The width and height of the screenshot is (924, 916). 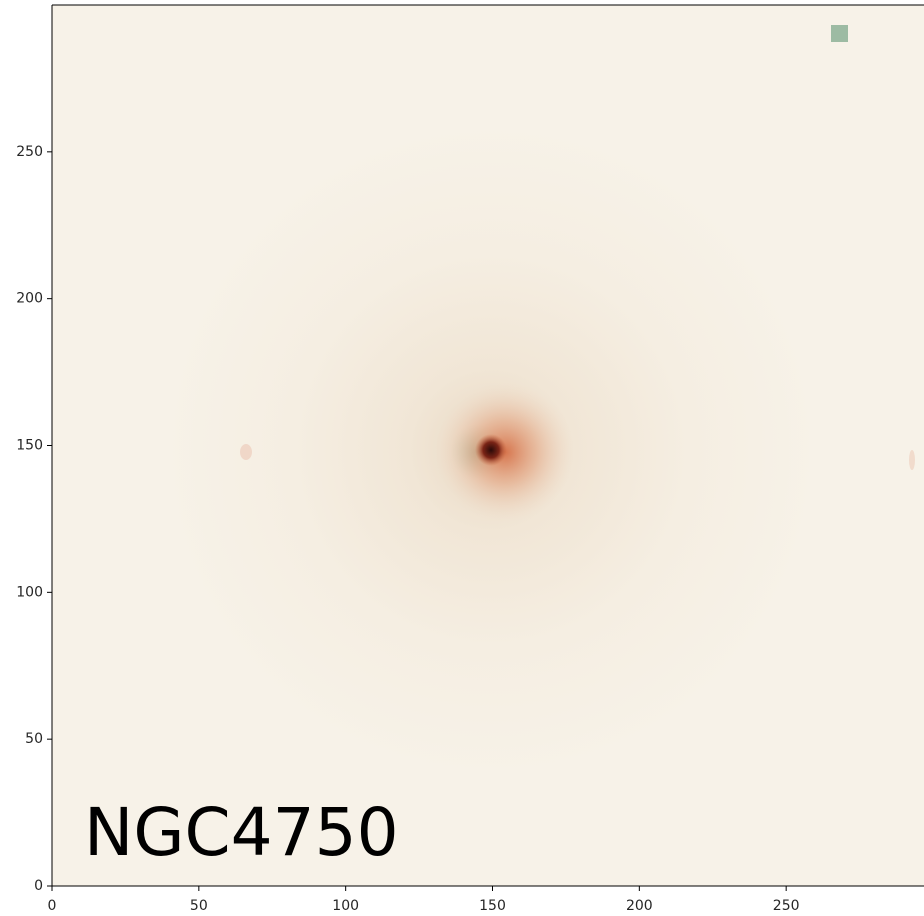 What do you see at coordinates (639, 906) in the screenshot?
I see `x-tick-label: 200` at bounding box center [639, 906].